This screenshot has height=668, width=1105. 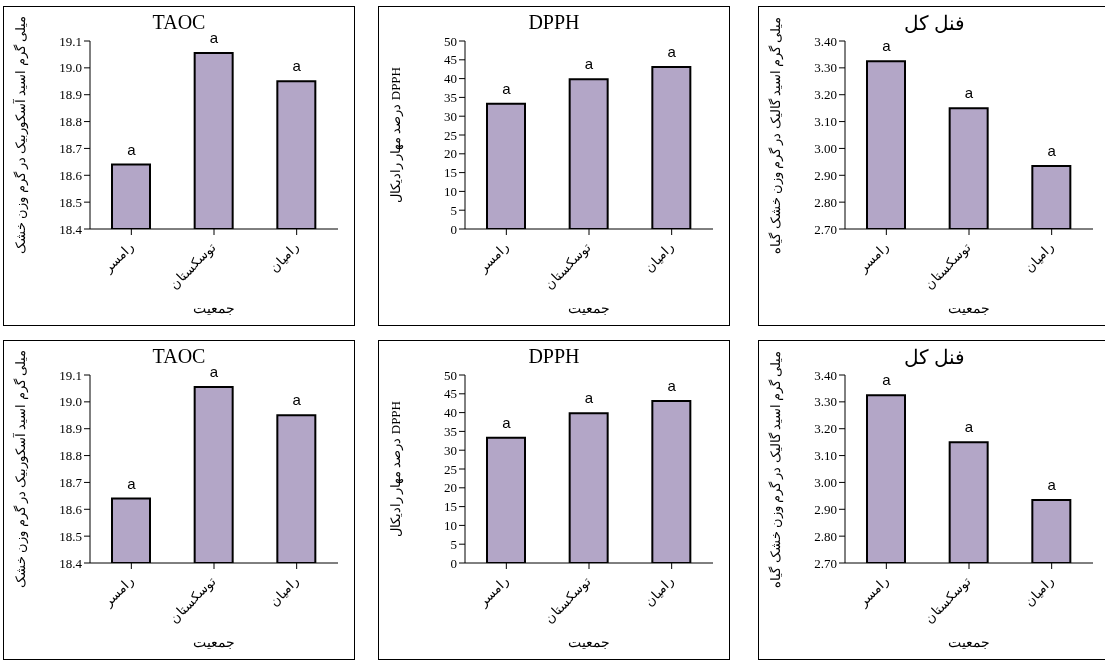 I want to click on y-tick-label: 18.9, so click(x=70, y=429).